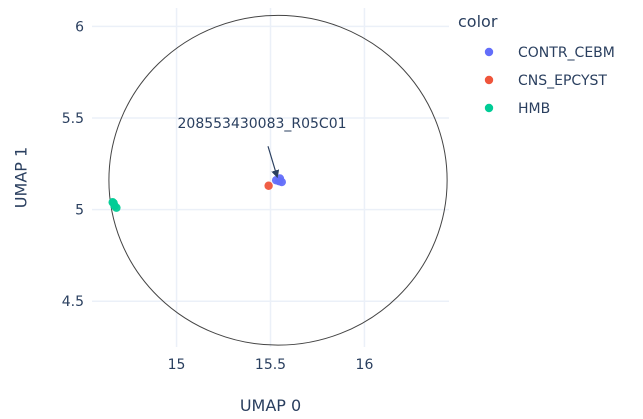  I want to click on annotation-arrow, so click(273, 162).